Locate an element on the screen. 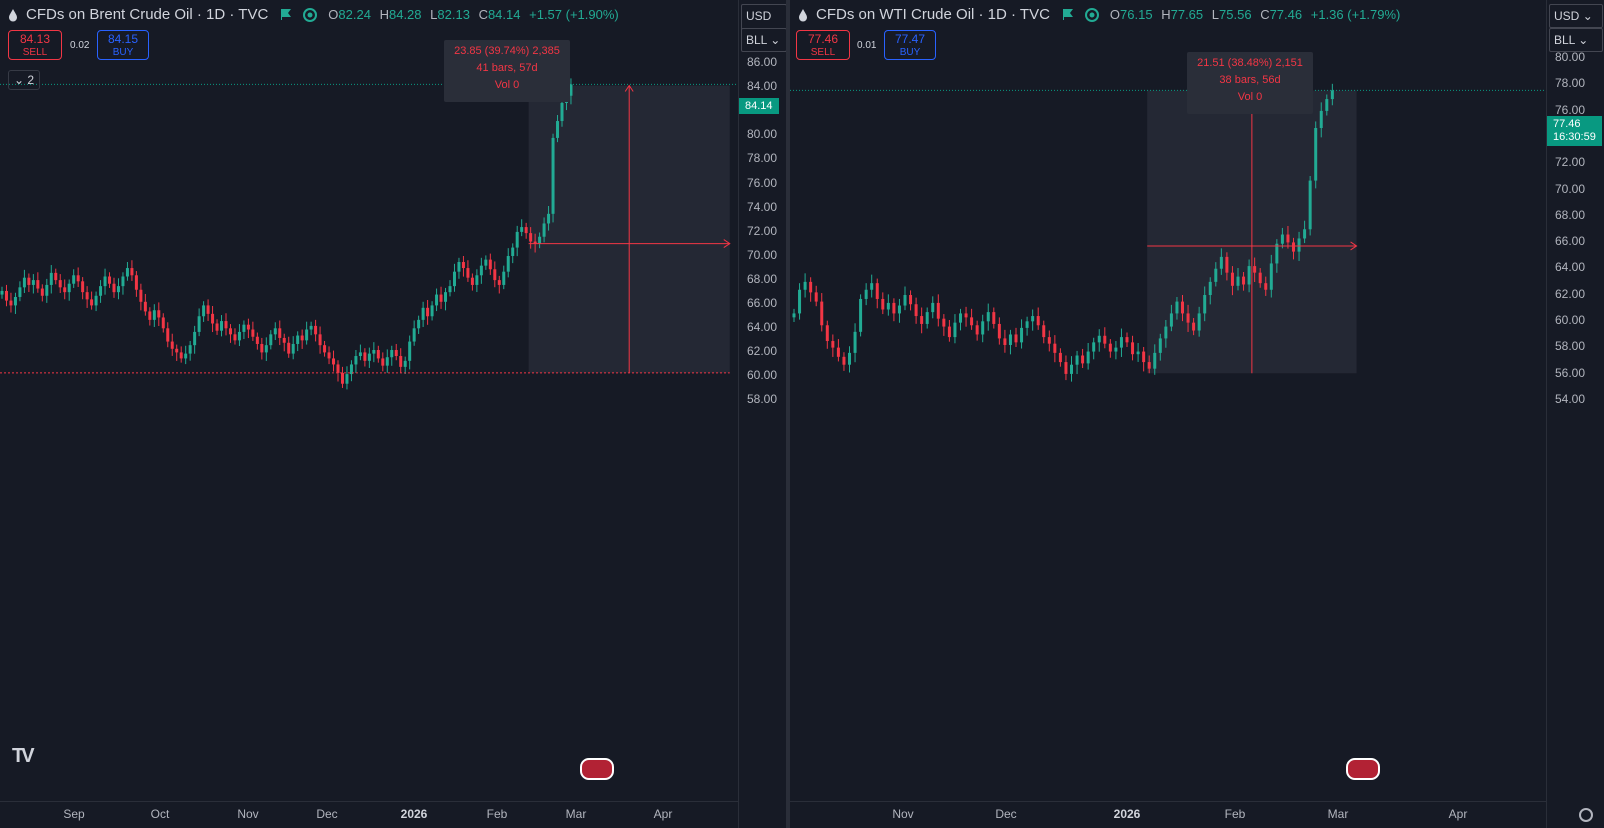 This screenshot has height=828, width=1604. right-currency-select: USD ⌄ is located at coordinates (1576, 16).